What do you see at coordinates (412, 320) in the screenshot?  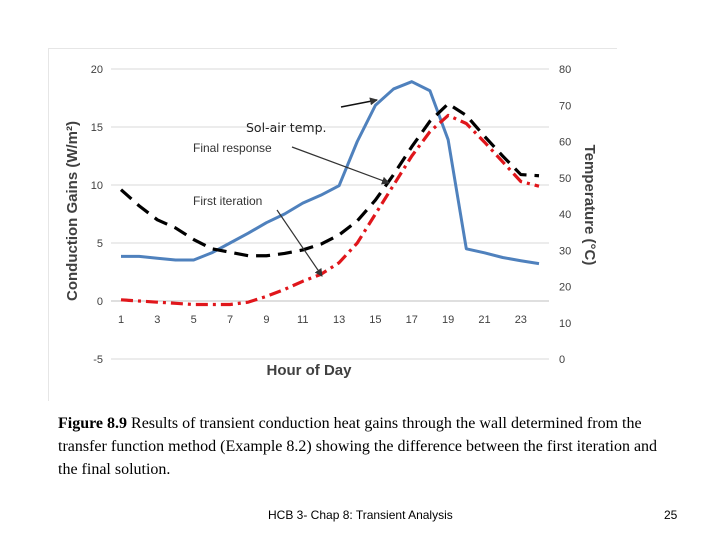 I see `x-tick-label: 17` at bounding box center [412, 320].